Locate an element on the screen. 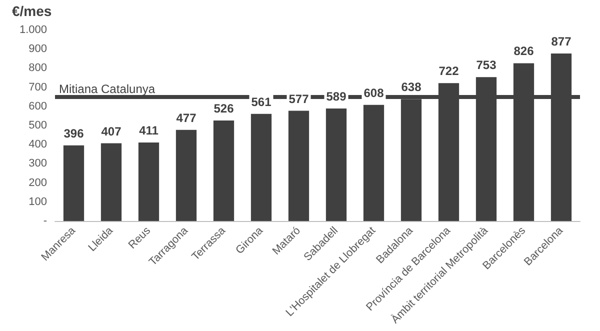 Image resolution: width=600 pixels, height=331 pixels. data-label: 722 is located at coordinates (449, 71).